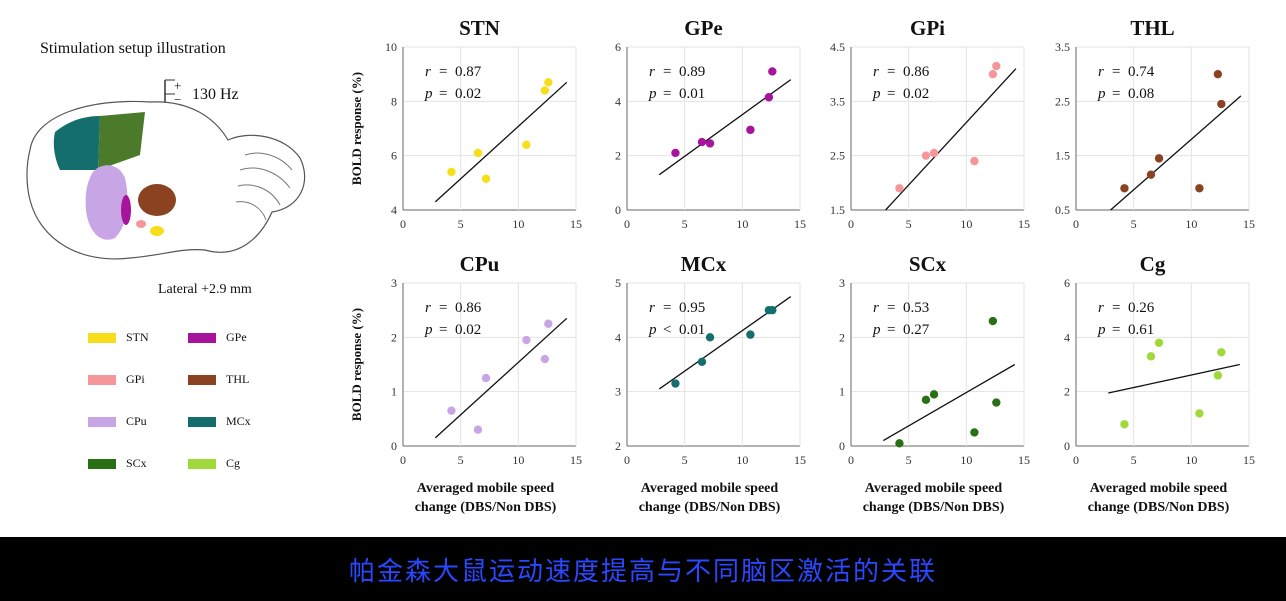 The width and height of the screenshot is (1286, 601). What do you see at coordinates (703, 28) in the screenshot?
I see `panel-title: GPe` at bounding box center [703, 28].